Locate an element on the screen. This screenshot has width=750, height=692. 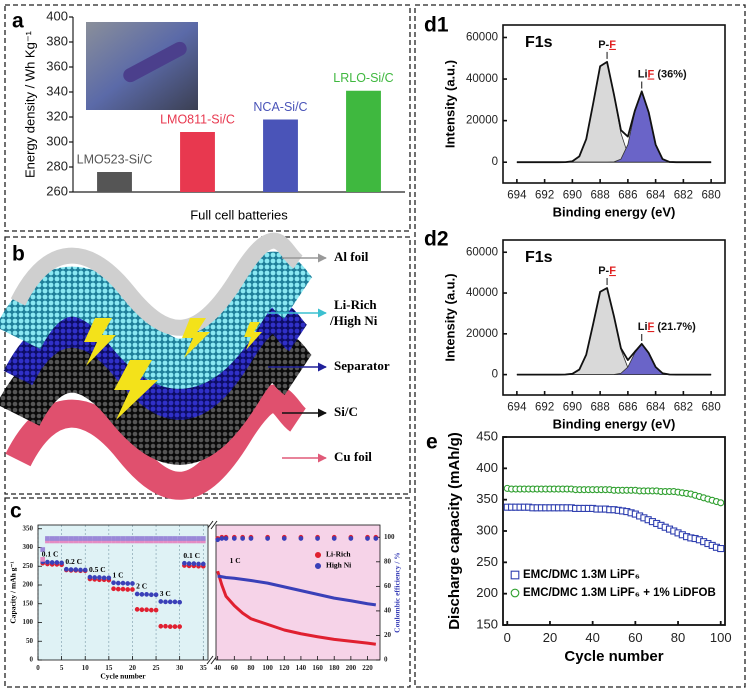
x-tick-label: 25 is located at coordinates (157, 668).